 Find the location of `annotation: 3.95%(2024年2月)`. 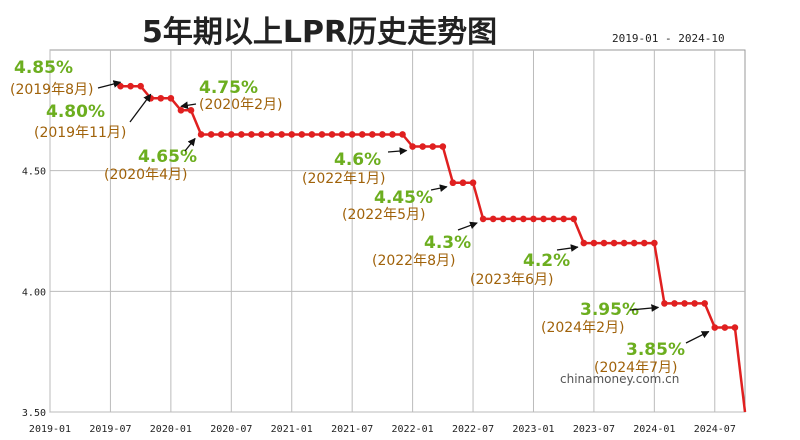

annotation: 3.95%(2024年2月) is located at coordinates (600, 318).